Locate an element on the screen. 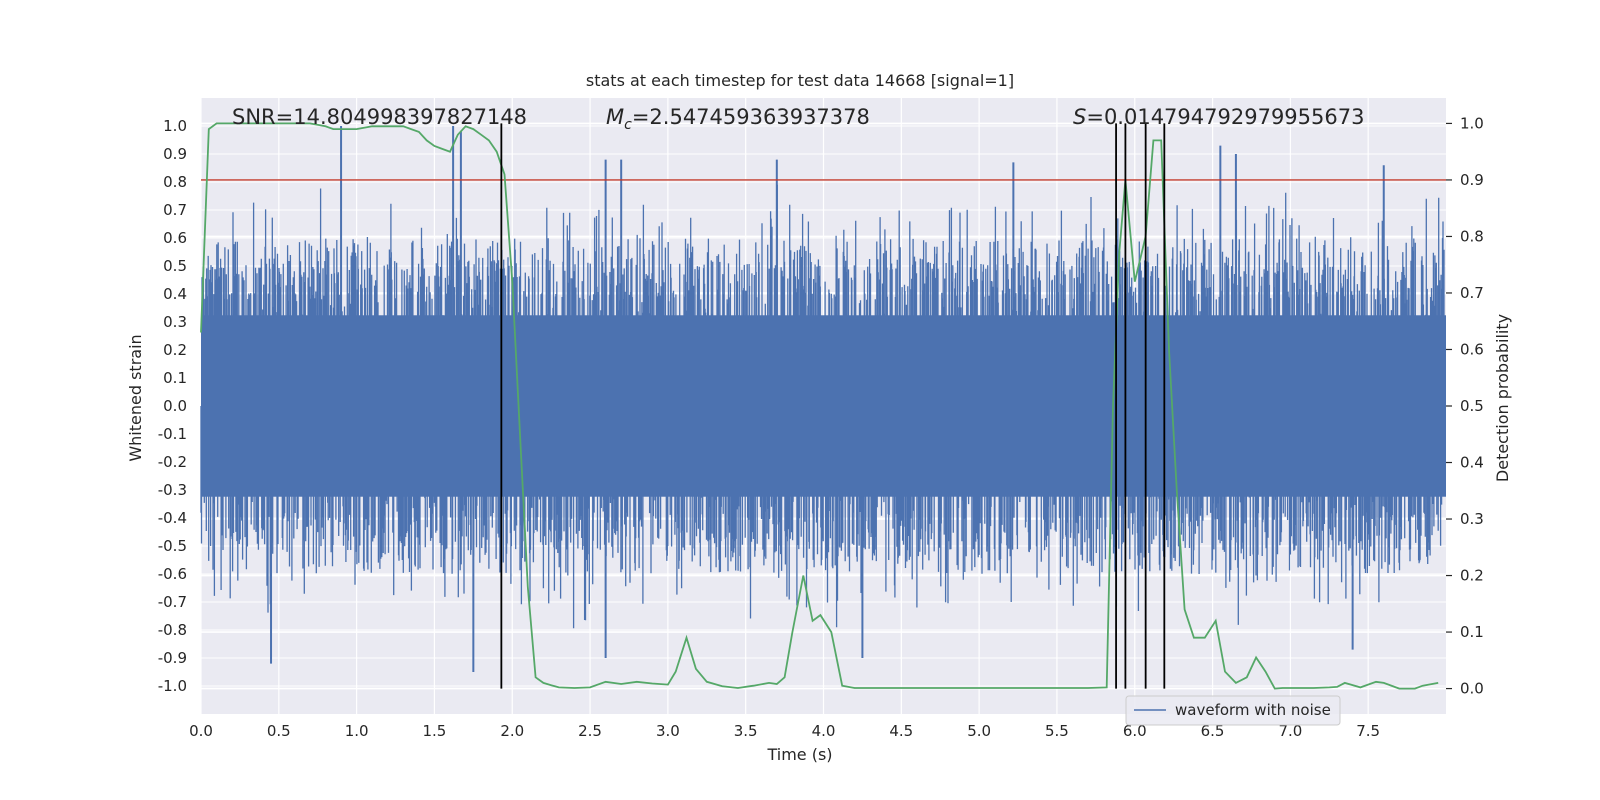  y-axis-label: Whitened strain is located at coordinates (135, 397).